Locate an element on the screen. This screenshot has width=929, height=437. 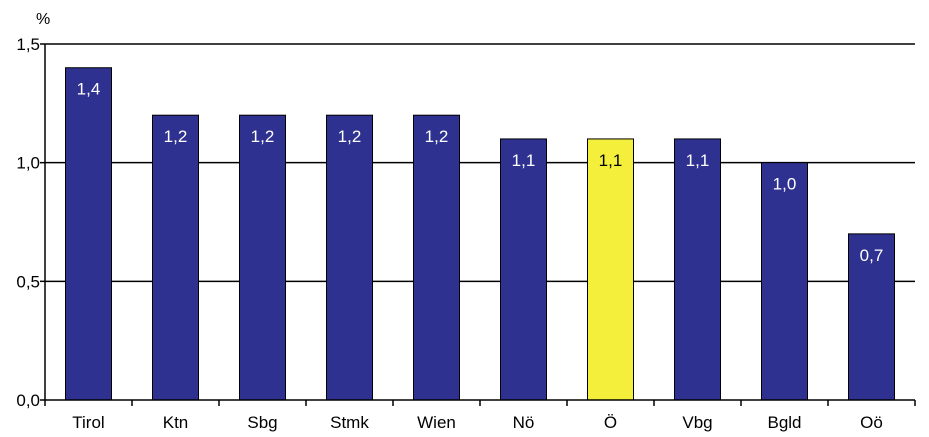
x-tick-label: Ö is located at coordinates (610, 422).